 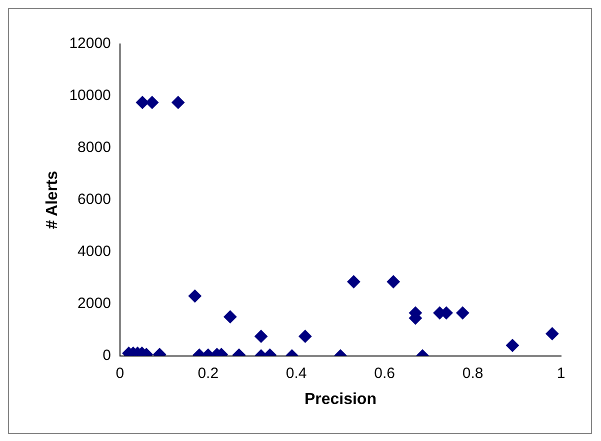 What do you see at coordinates (296, 373) in the screenshot?
I see `x-tick-label: 0.4` at bounding box center [296, 373].